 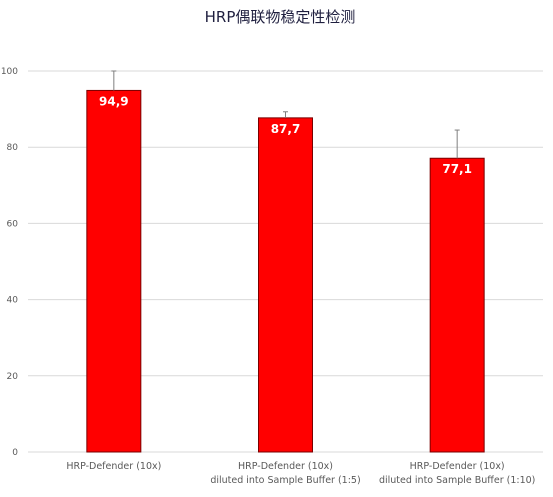 What do you see at coordinates (15, 453) in the screenshot?
I see `y-tick-label: 0` at bounding box center [15, 453].